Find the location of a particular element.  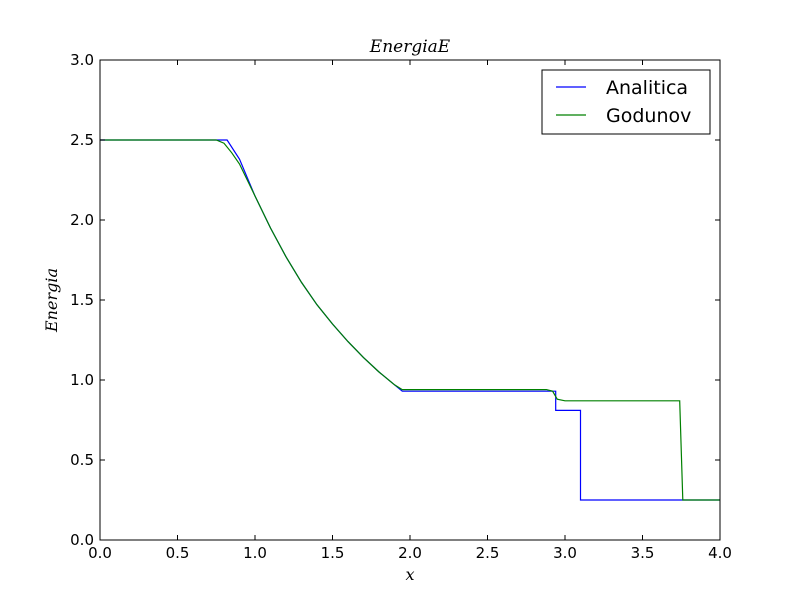

x-tick-label: 1.0 is located at coordinates (255, 553).